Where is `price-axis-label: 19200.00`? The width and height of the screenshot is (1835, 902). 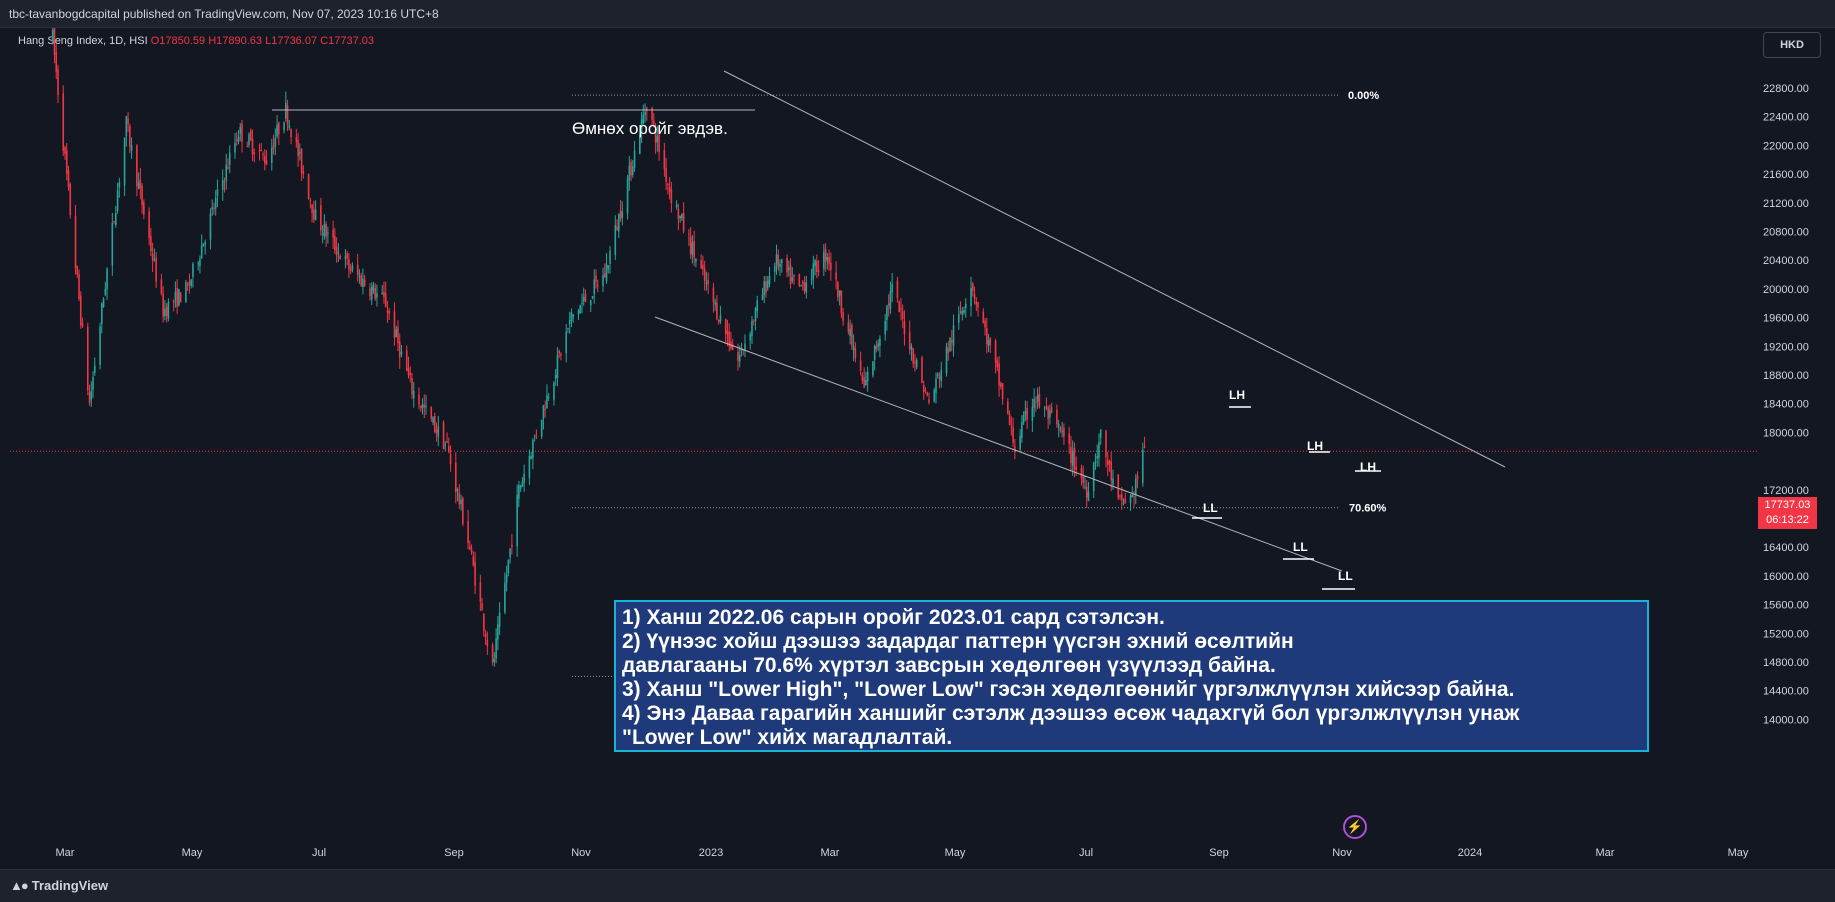
price-axis-label: 19200.00 is located at coordinates (1786, 347).